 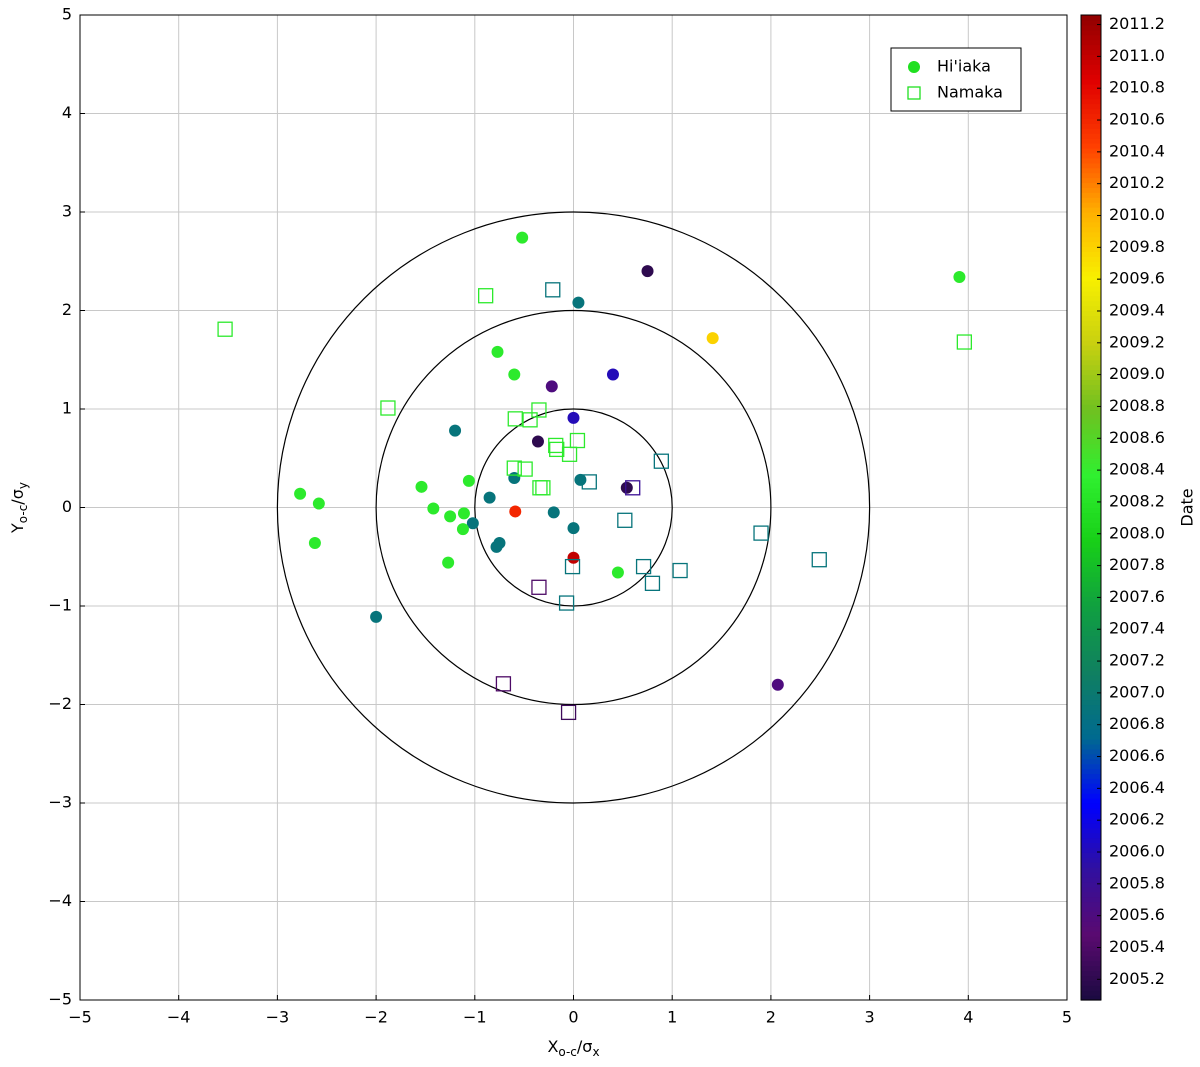 I want to click on colorbar-tick-label: 2009.6, so click(x=1137, y=278).